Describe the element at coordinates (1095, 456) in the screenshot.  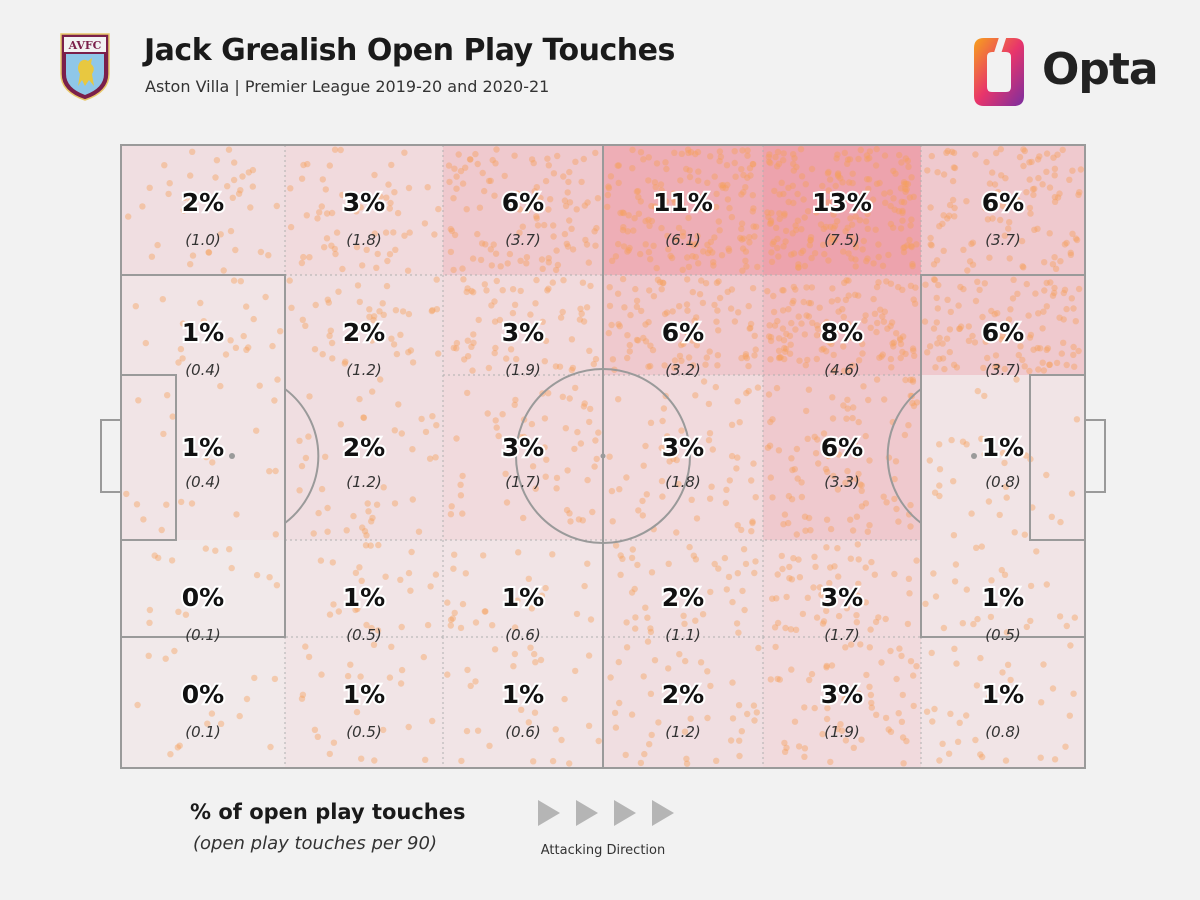
I see `right-goal` at that location.